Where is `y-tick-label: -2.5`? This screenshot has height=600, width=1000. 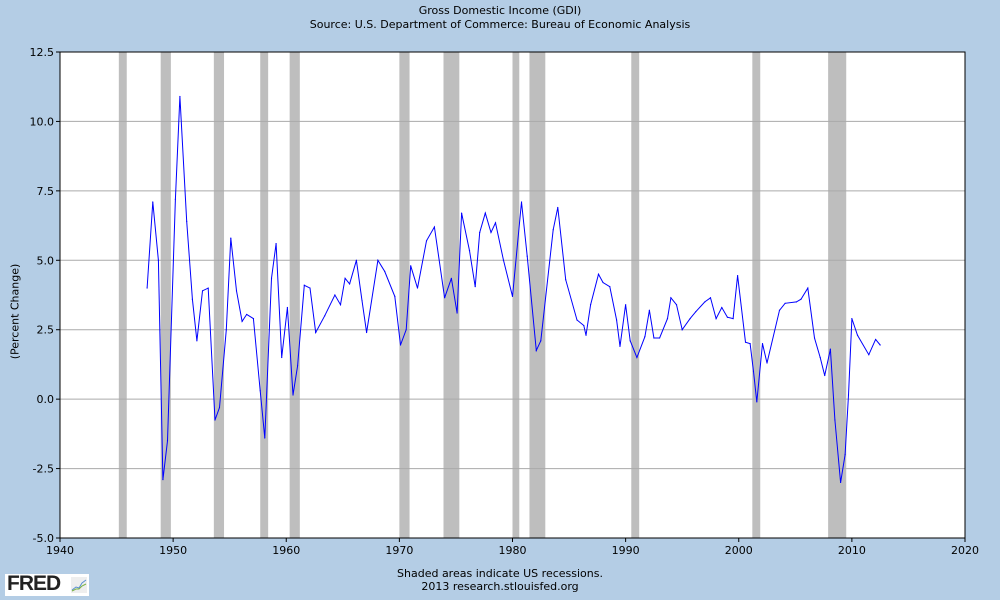
y-tick-label: -2.5 is located at coordinates (43, 469).